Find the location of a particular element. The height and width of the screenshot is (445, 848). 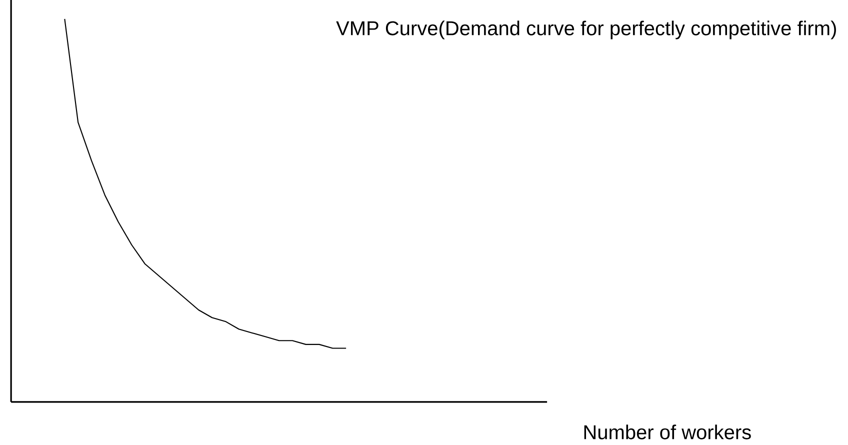

x-axis-title: Number of workers is located at coordinates (667, 432).